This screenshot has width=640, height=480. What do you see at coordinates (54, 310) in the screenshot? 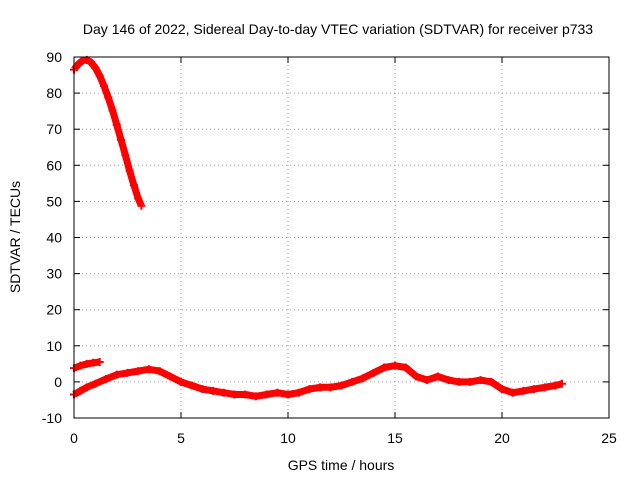
I see `y-tick-label: 20` at bounding box center [54, 310].